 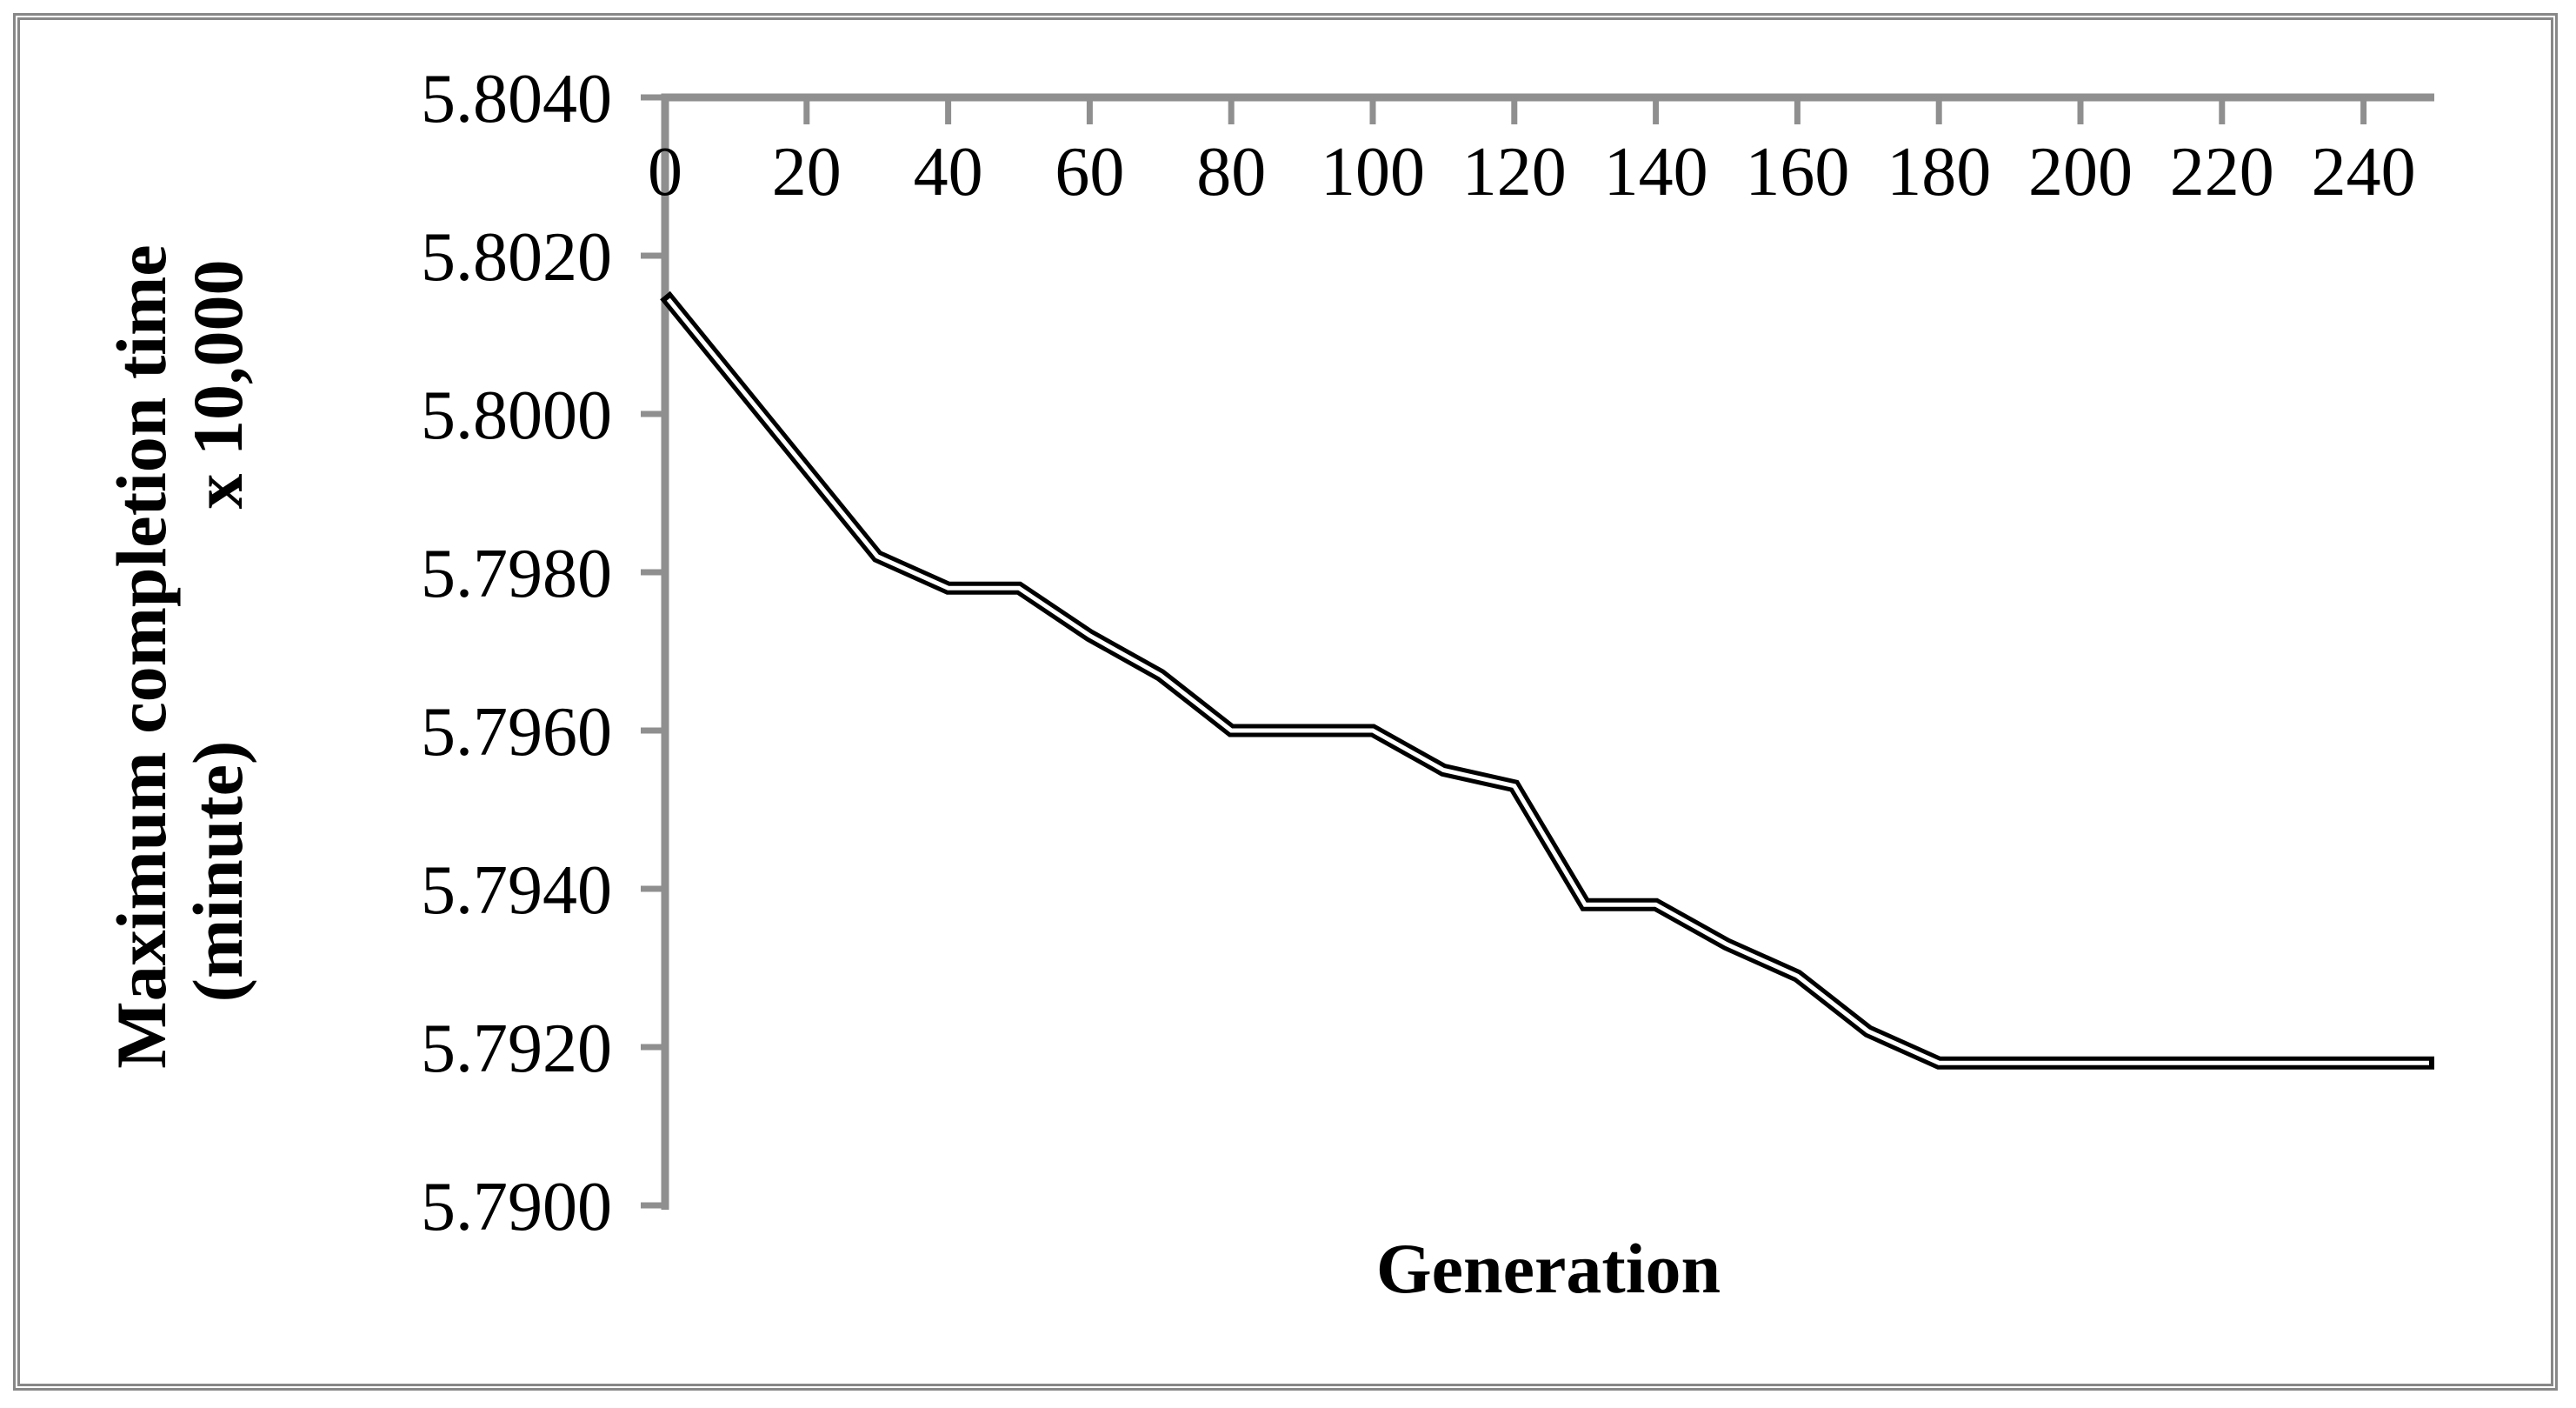 I want to click on x-tick-label: 240, so click(x=2364, y=172).